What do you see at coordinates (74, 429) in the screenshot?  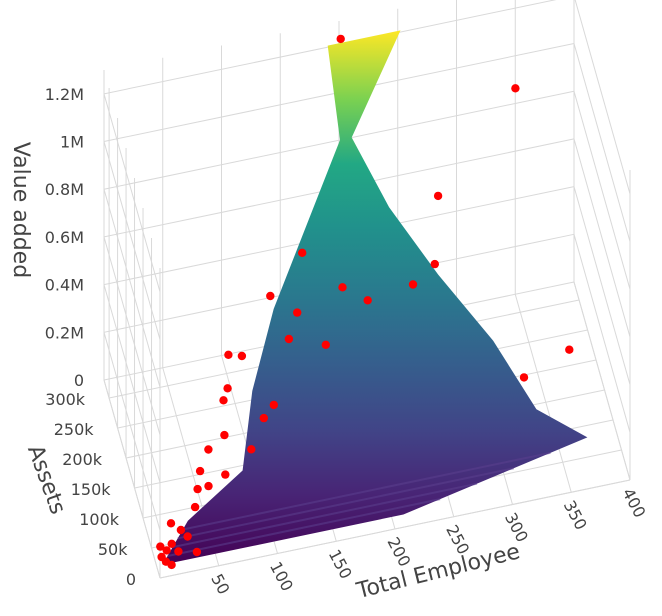 I see `y-tick-label: 250k` at bounding box center [74, 429].